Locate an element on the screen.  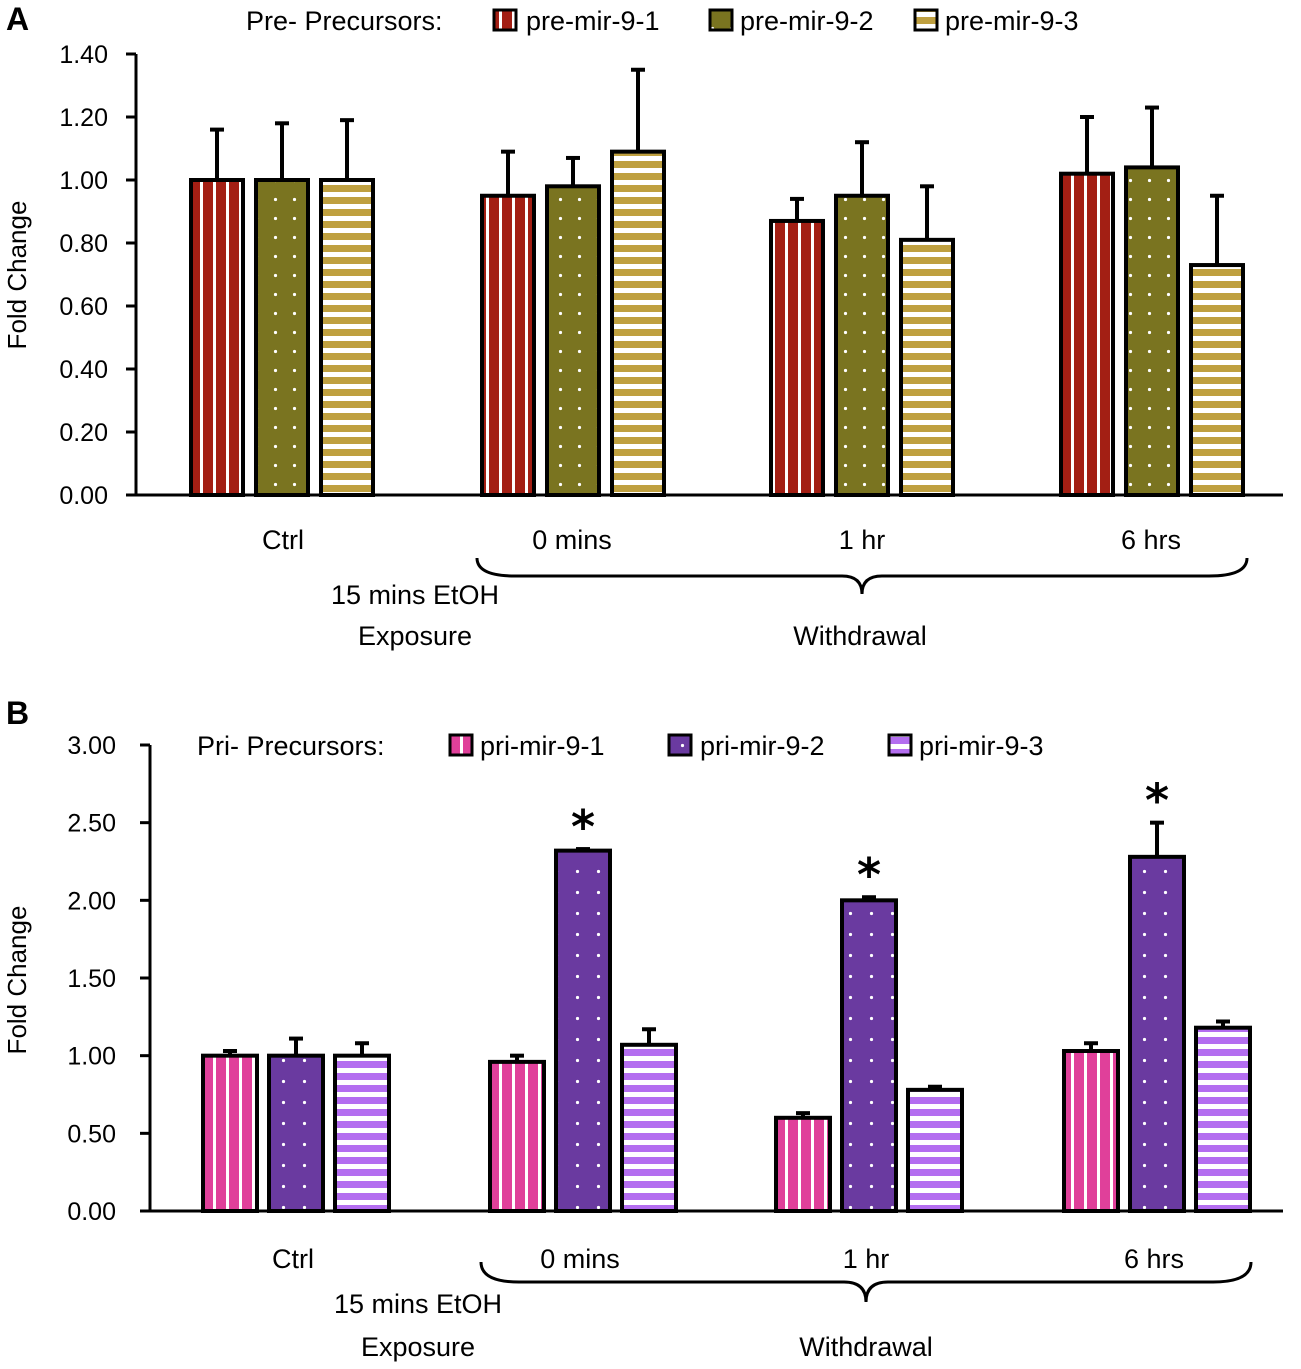
legend-item-pri-mir-9-1: pri-mir-9-1 is located at coordinates (526, 746).